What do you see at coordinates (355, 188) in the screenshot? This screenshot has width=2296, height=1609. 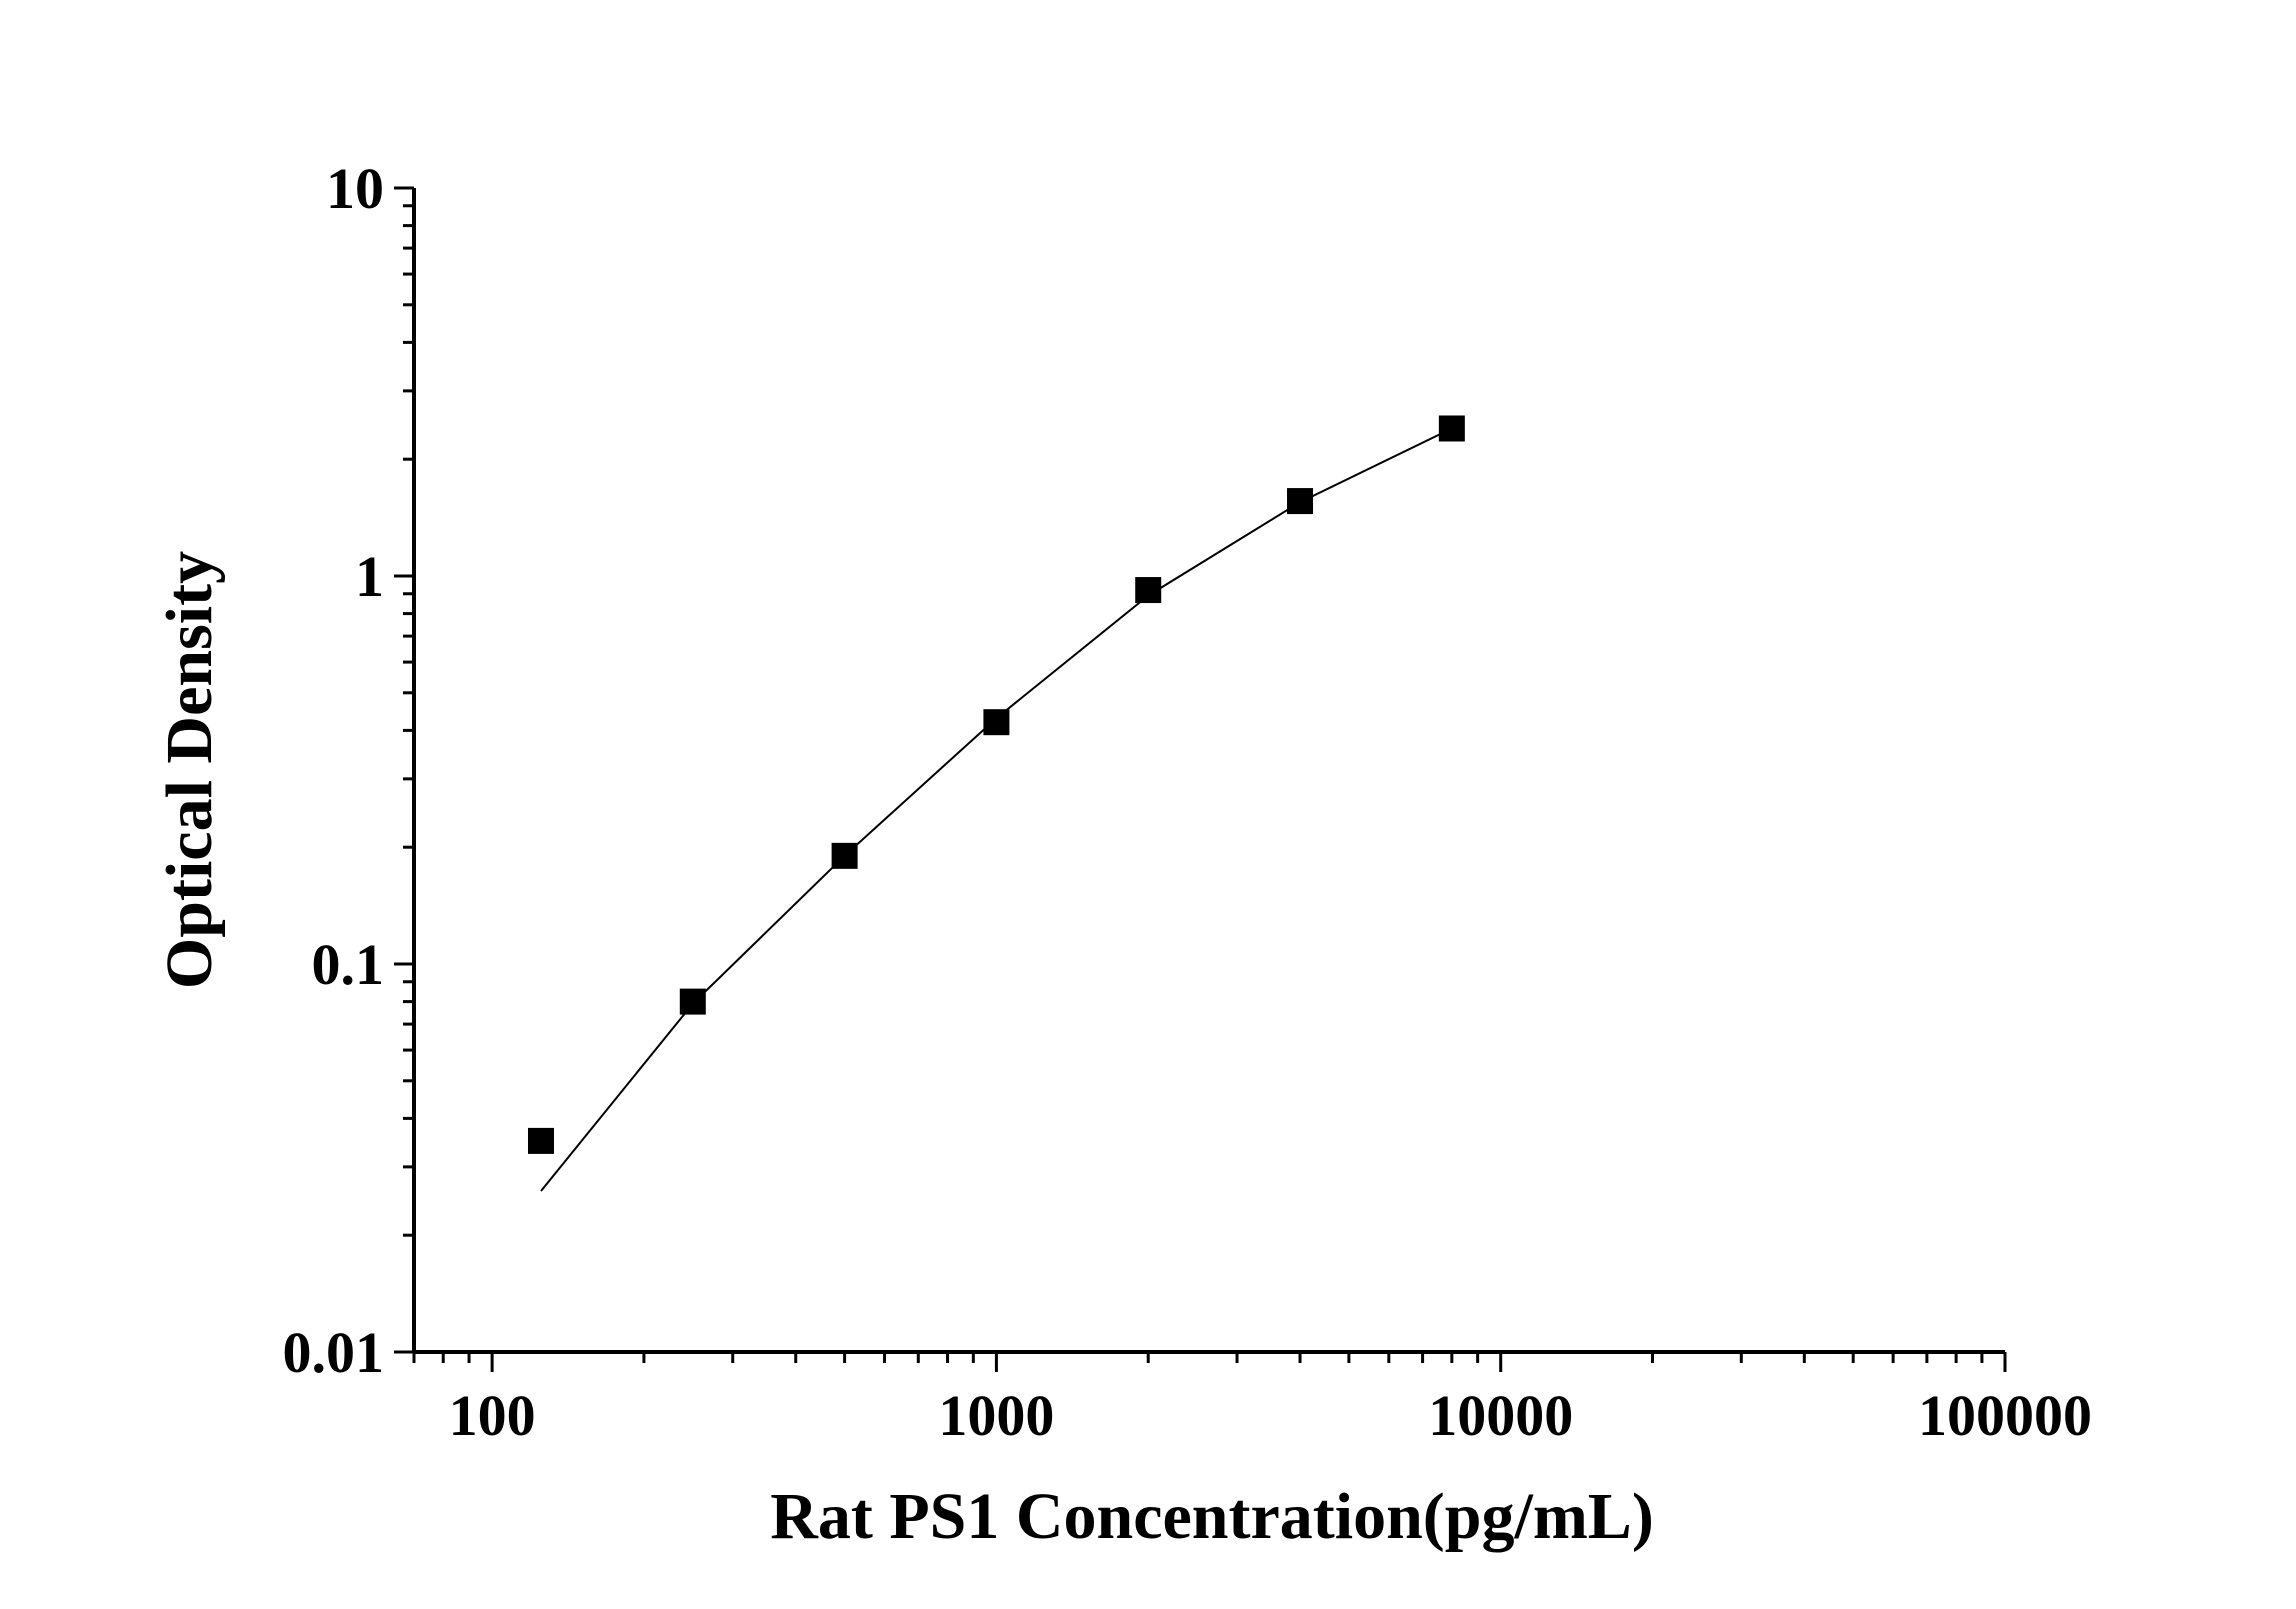 I see `y-tick-label: 10` at bounding box center [355, 188].